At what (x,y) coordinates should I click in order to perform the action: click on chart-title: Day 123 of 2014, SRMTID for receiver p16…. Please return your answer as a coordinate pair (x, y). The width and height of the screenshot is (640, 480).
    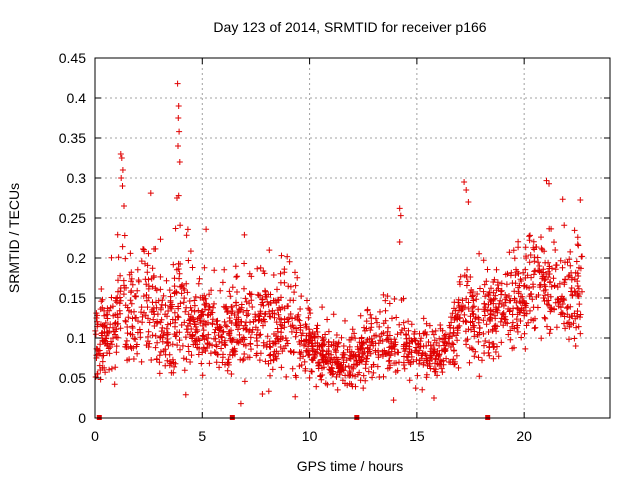
    Looking at the image, I should click on (349, 27).